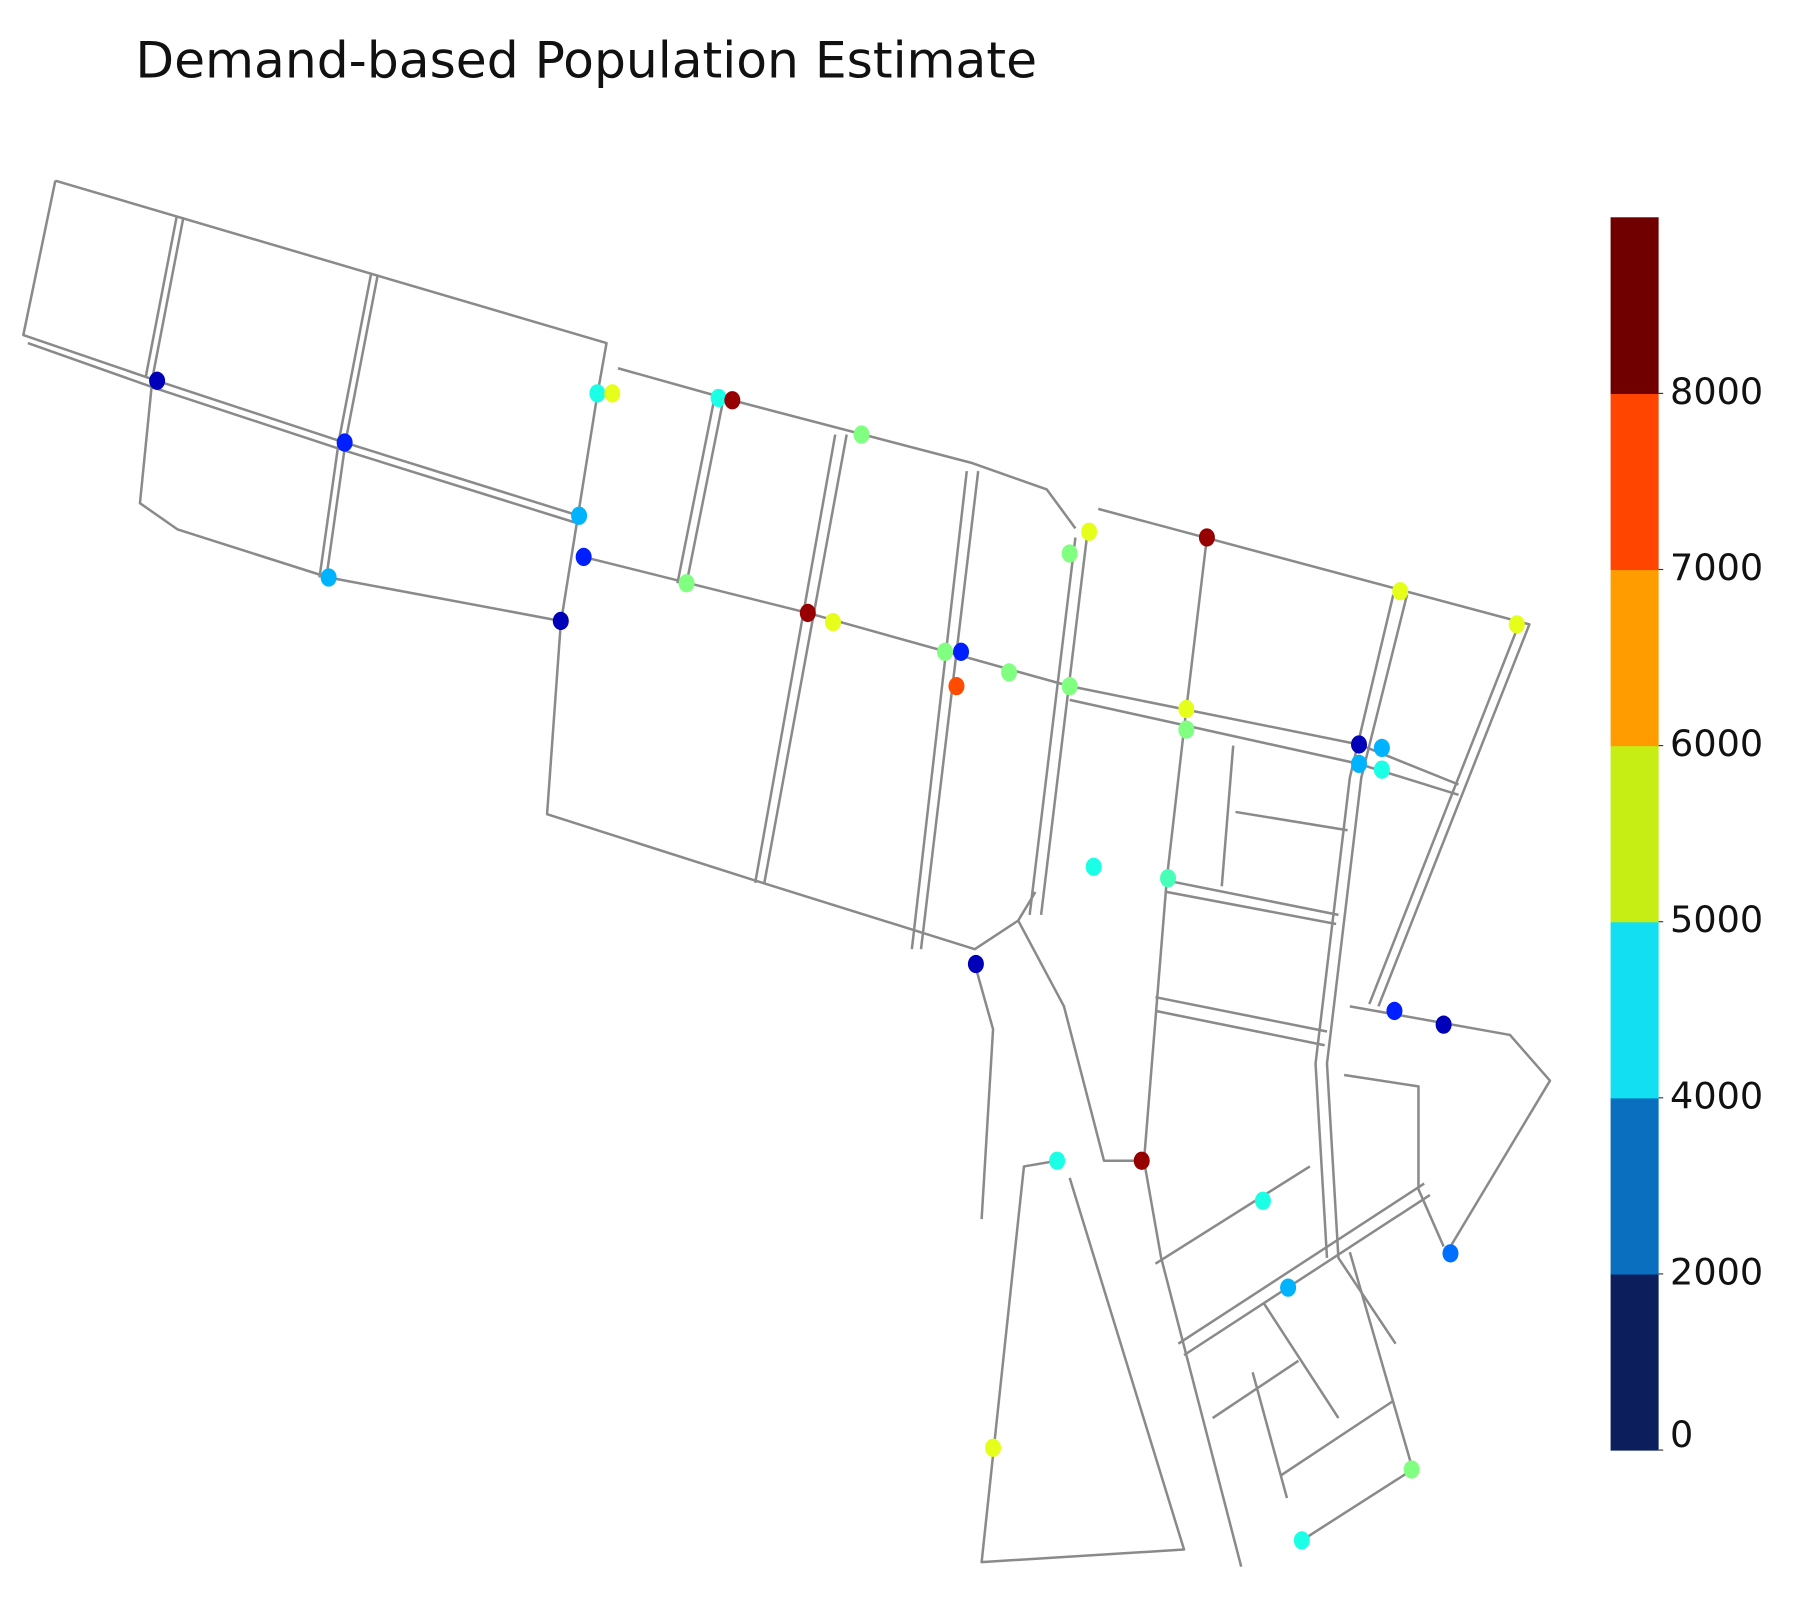  I want to click on colorbar-tick-label: 5000, so click(1716, 919).